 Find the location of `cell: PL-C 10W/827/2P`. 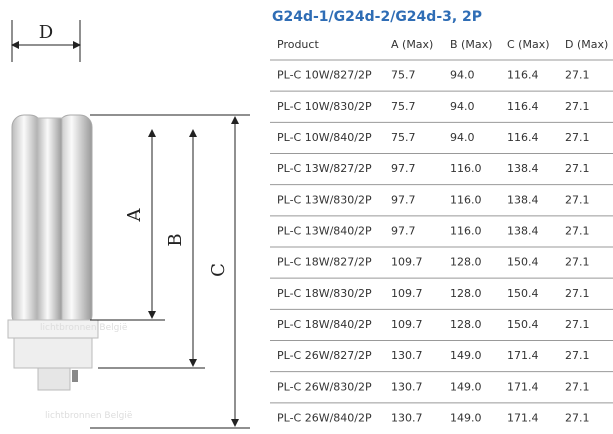

cell: PL-C 10W/827/2P is located at coordinates (324, 75).